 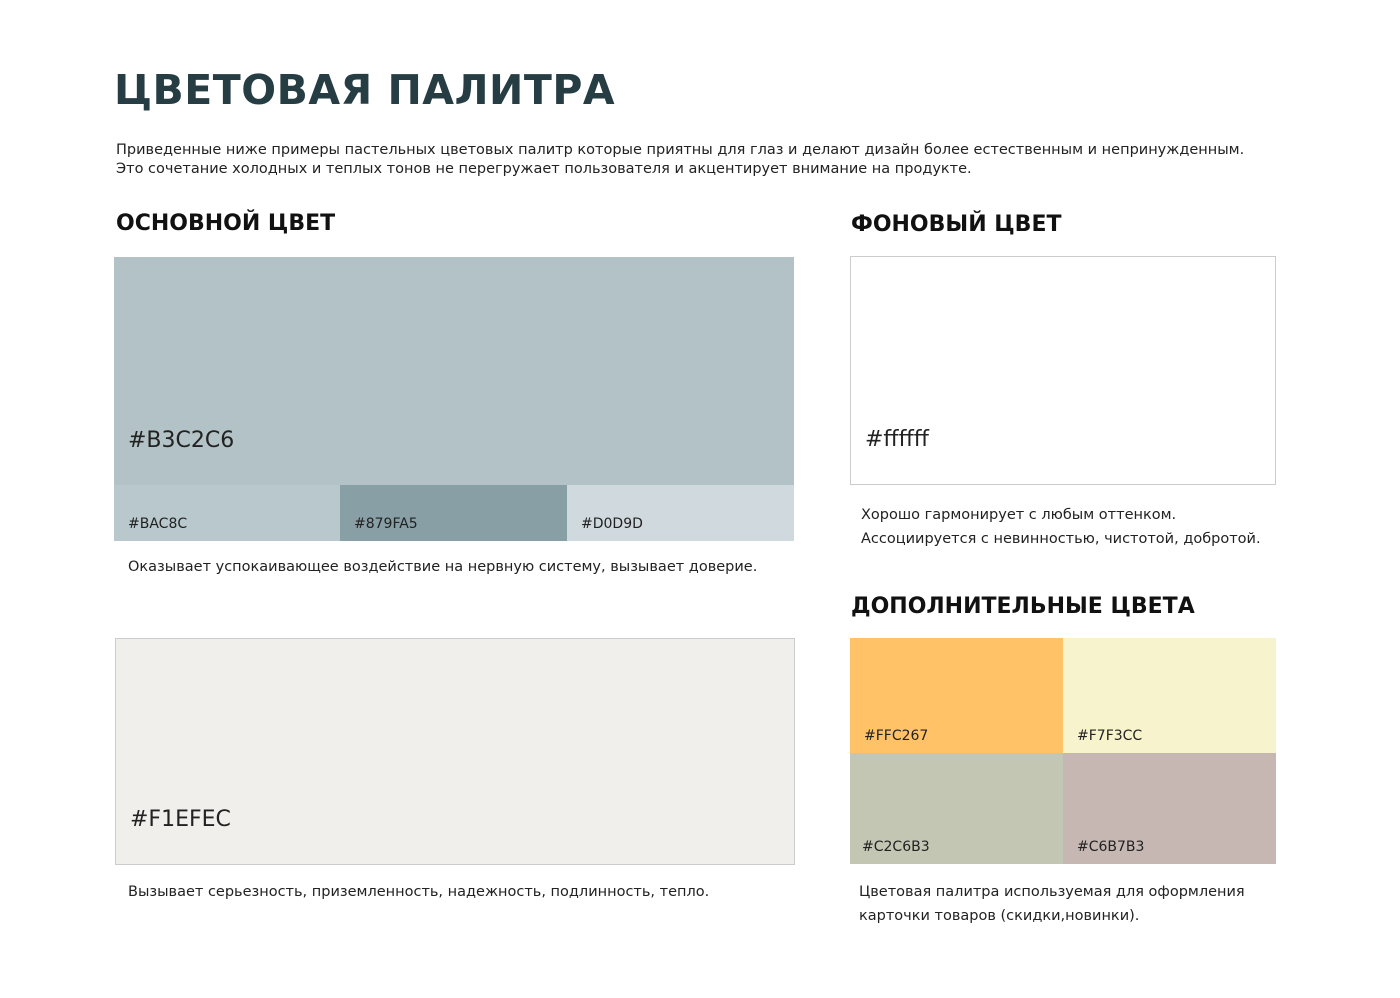 I want to click on swatch-label: #BAC8C, so click(x=158, y=524).